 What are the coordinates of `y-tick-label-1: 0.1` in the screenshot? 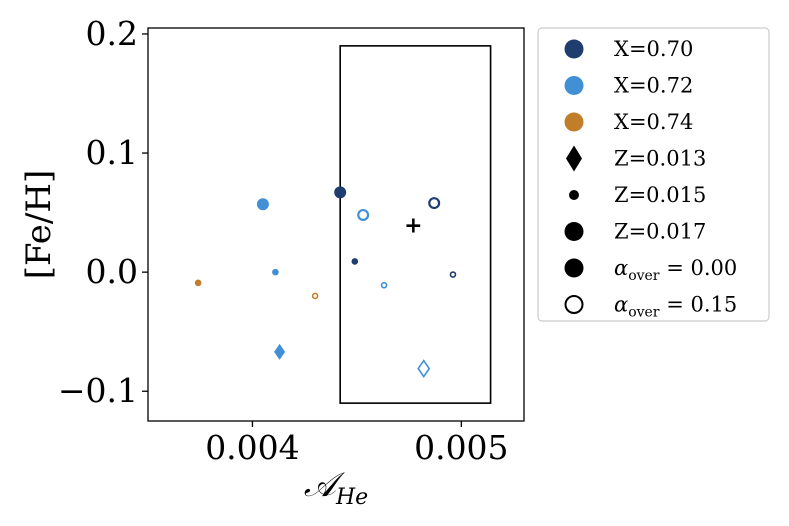 It's located at (112, 152).